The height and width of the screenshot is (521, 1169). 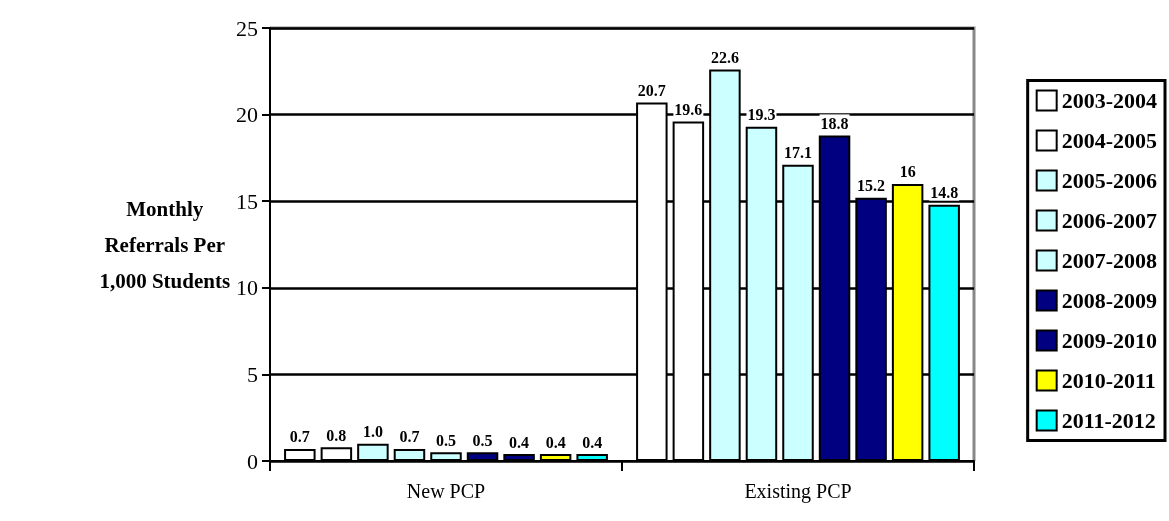 I want to click on data-label: 0.8, so click(x=336, y=435).